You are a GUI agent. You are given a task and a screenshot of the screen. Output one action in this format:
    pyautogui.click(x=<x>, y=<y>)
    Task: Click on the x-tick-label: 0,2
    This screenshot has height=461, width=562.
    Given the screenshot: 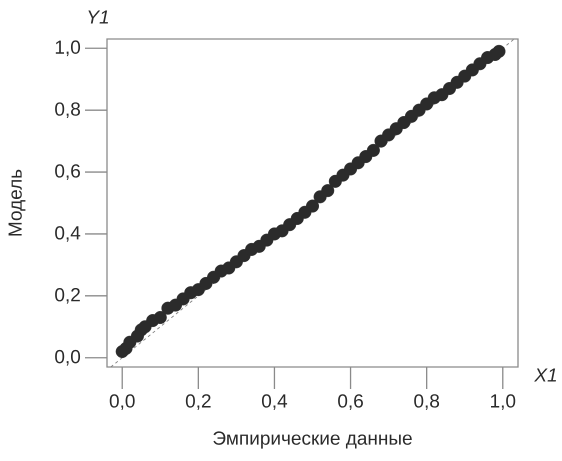 What is the action you would take?
    pyautogui.click(x=198, y=402)
    